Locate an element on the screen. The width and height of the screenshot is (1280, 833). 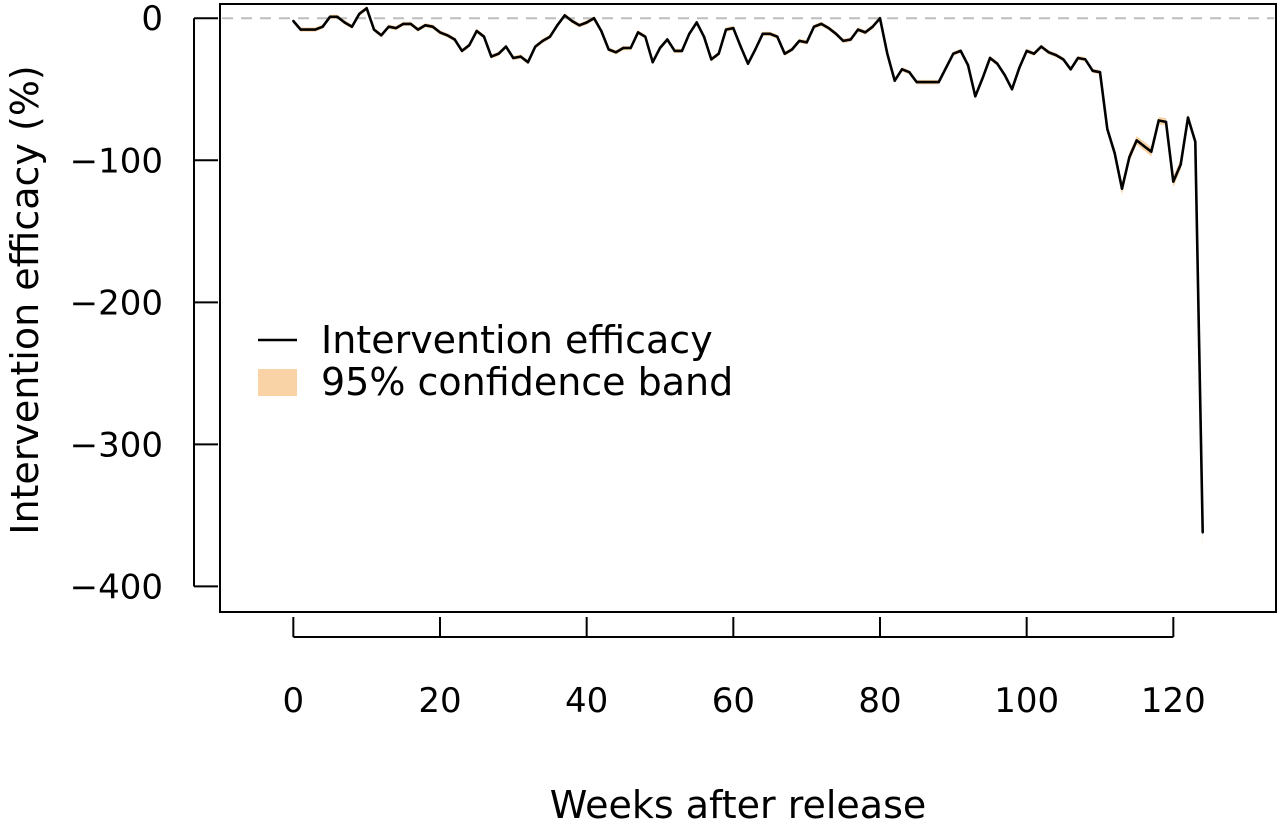
y-axis: 0 −100 −200 −300 −400 is located at coordinates (144, 303).